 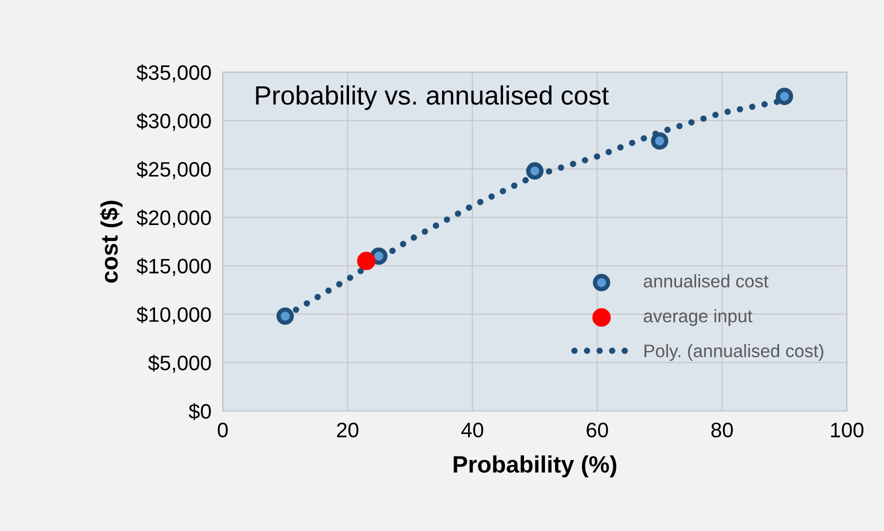 I want to click on legend-label: Poly. (annualised cost), so click(x=734, y=352).